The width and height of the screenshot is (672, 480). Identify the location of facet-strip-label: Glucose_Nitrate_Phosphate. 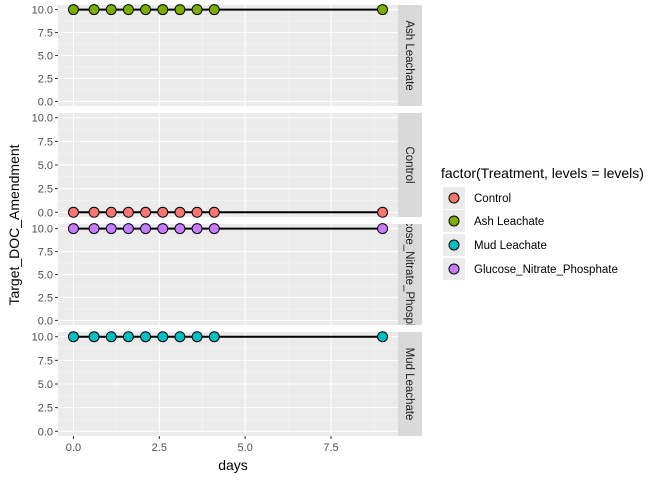
(409, 275).